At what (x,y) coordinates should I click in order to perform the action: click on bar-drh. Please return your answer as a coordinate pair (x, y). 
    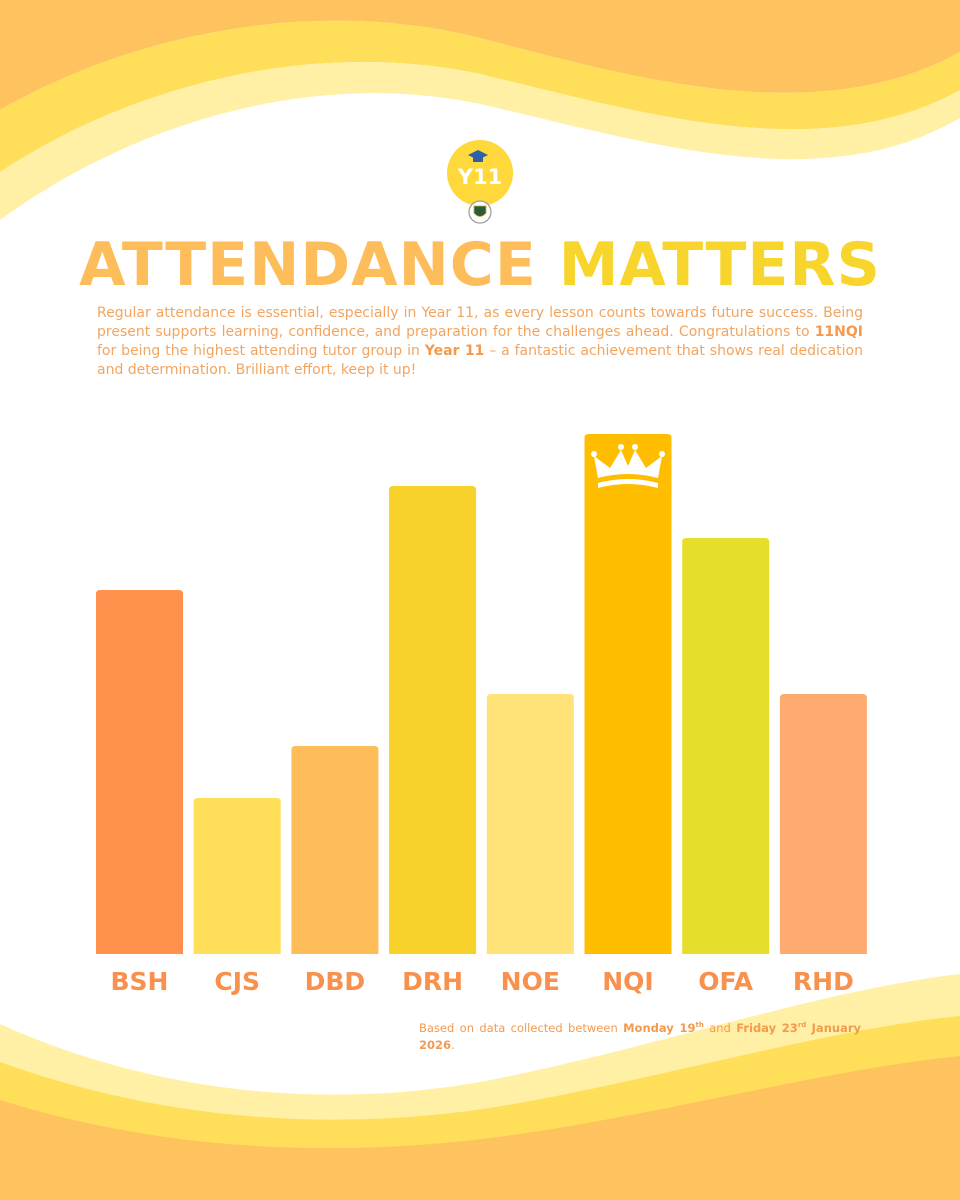
    Looking at the image, I should click on (433, 720).